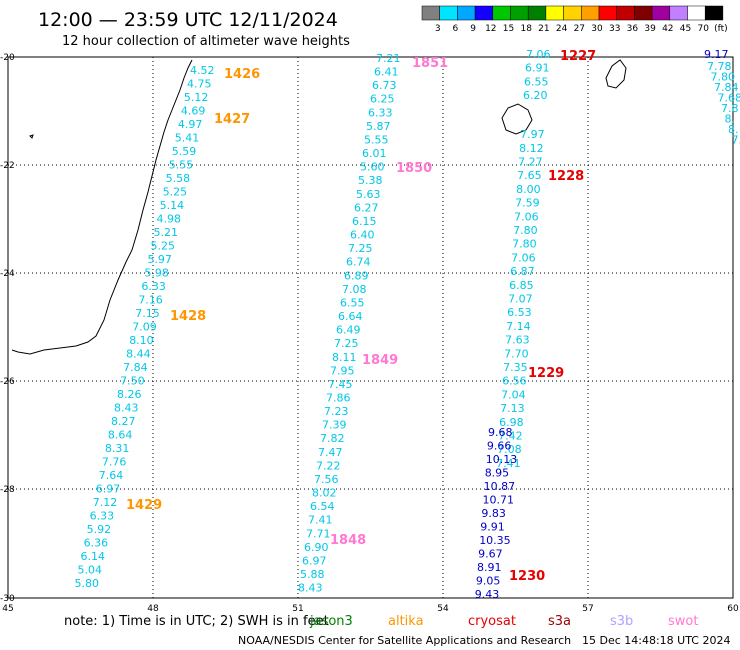 The image size is (740, 650). I want to click on wave-height-value: 7.14, so click(518, 326).